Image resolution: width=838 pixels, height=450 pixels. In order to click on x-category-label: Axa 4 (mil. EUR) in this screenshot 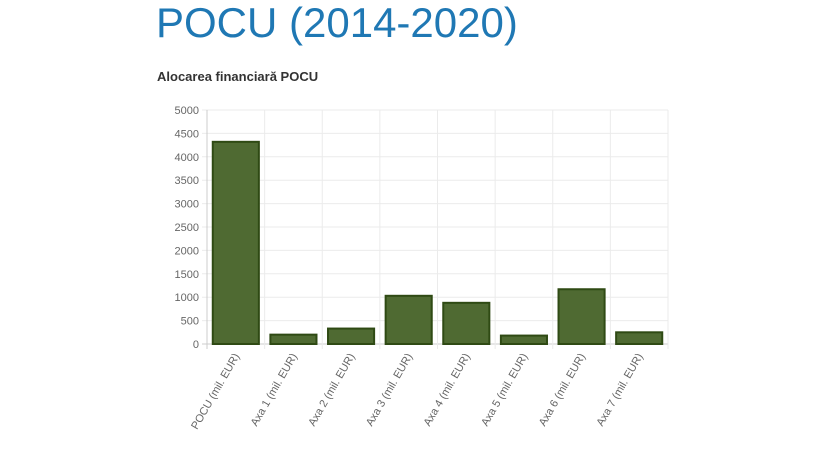, I will do `click(447, 390)`.